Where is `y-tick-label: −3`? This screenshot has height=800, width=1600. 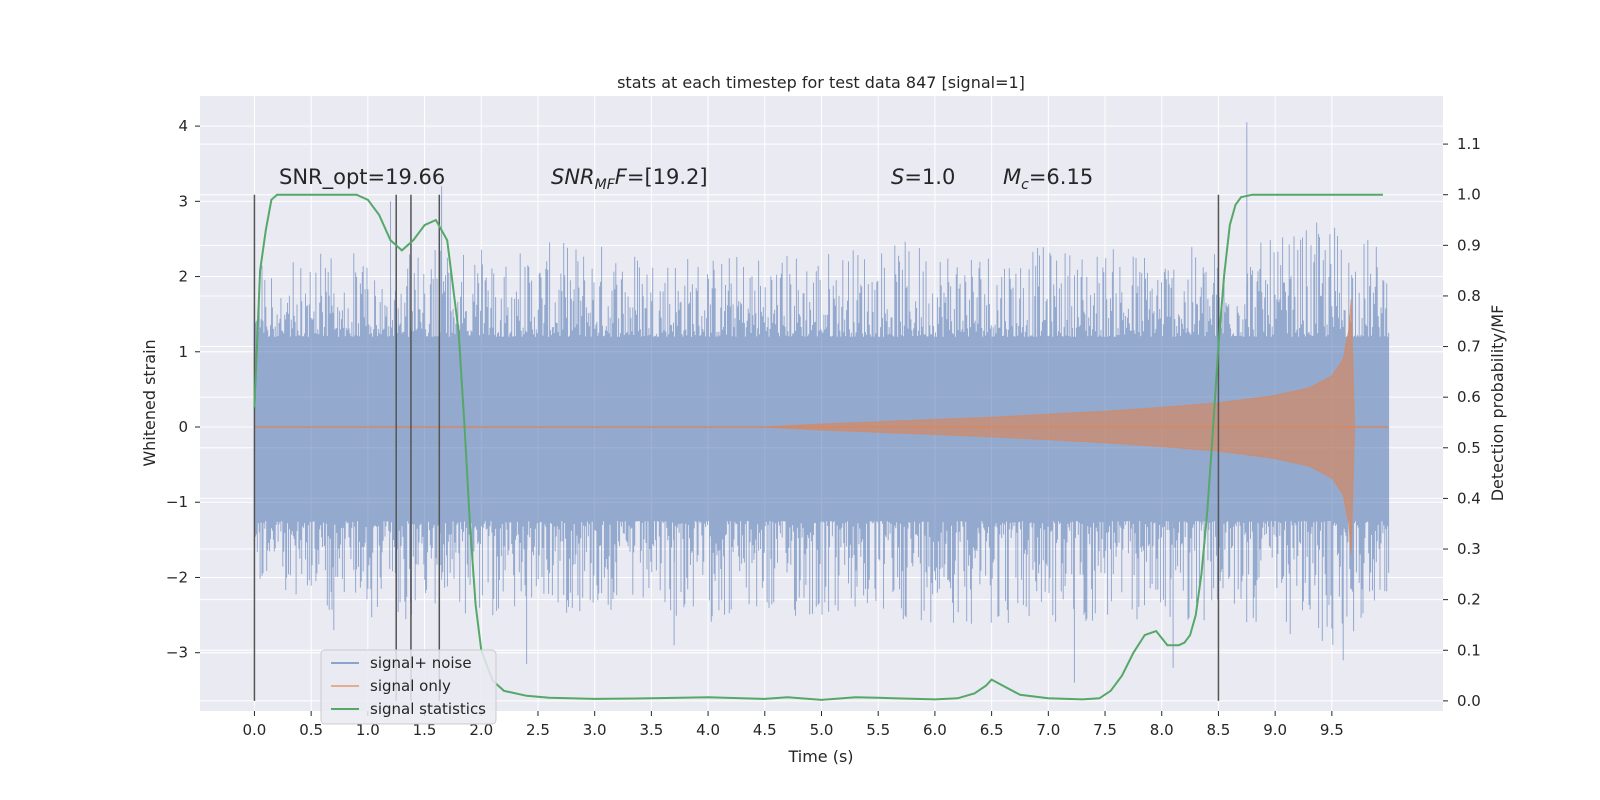 y-tick-label: −3 is located at coordinates (177, 653).